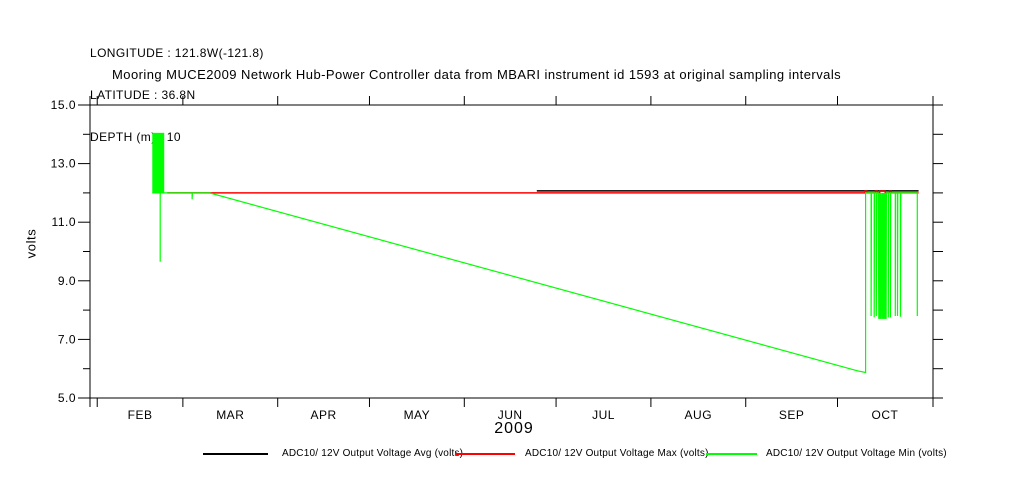  I want to click on legend-label-max: ADC10/ 12V Output Voltage Max (volts), so click(617, 453).